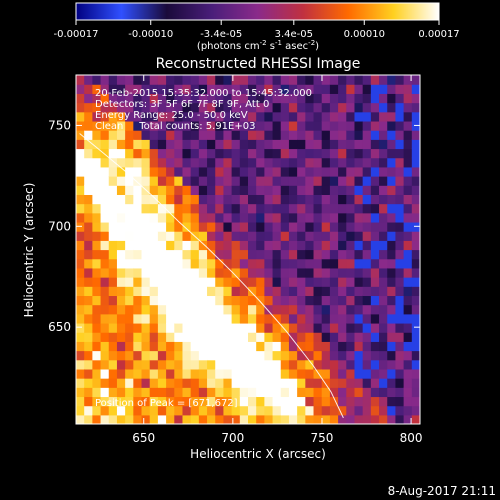  I want to click on annotation-energy: Energy Range: 25.0 - 50.0 keV, so click(171, 115).